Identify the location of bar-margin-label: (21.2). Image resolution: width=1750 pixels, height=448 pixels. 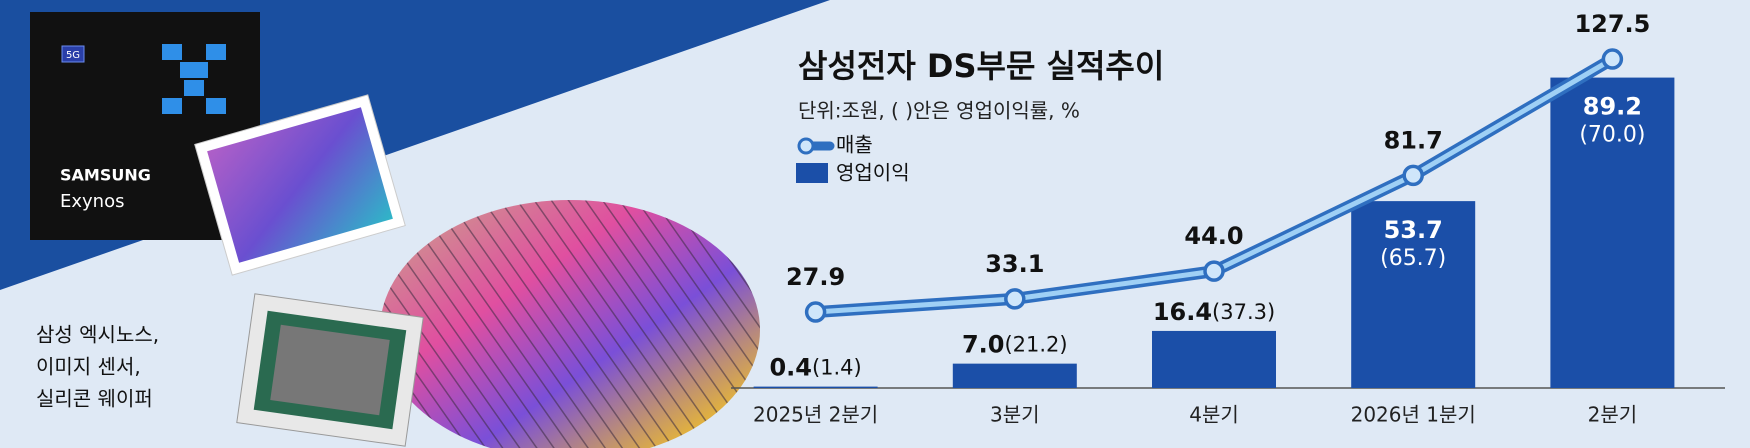
(1035, 345).